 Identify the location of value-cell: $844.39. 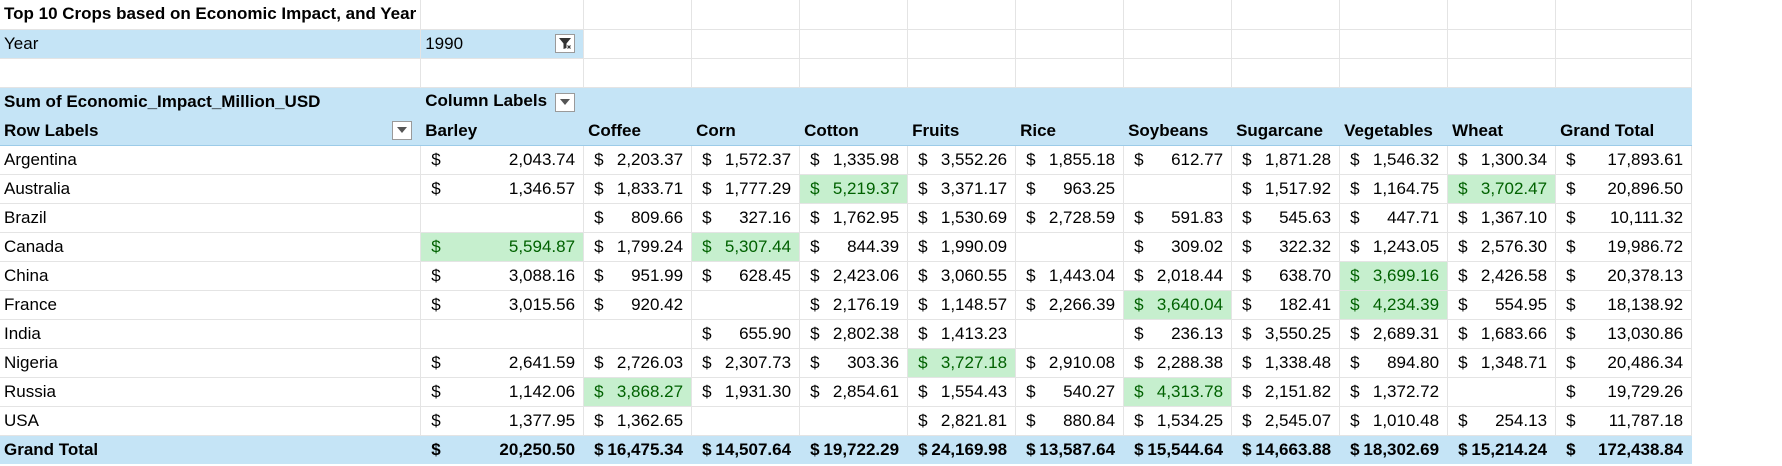
(854, 247).